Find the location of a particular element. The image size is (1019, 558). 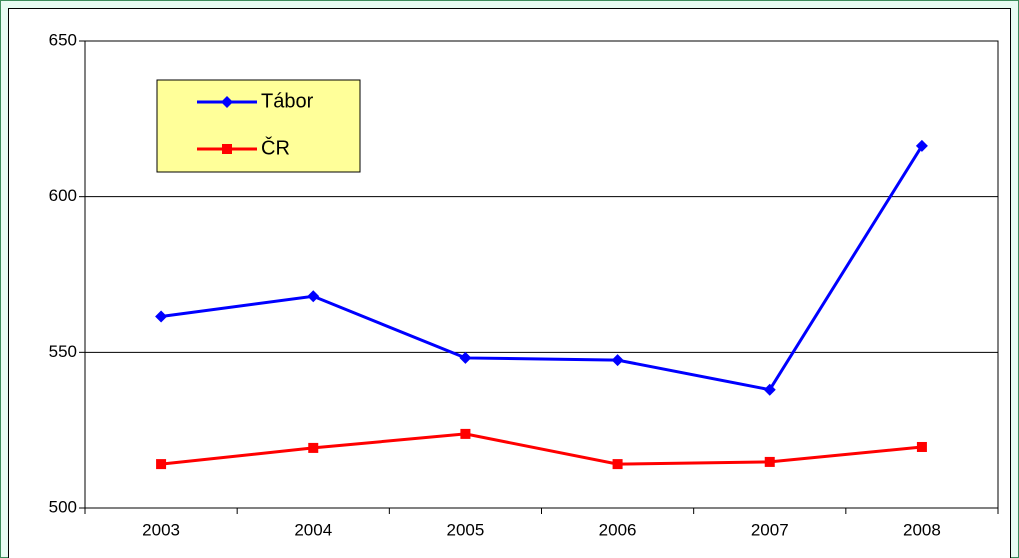

x-tick-label: 2003 is located at coordinates (161, 529).